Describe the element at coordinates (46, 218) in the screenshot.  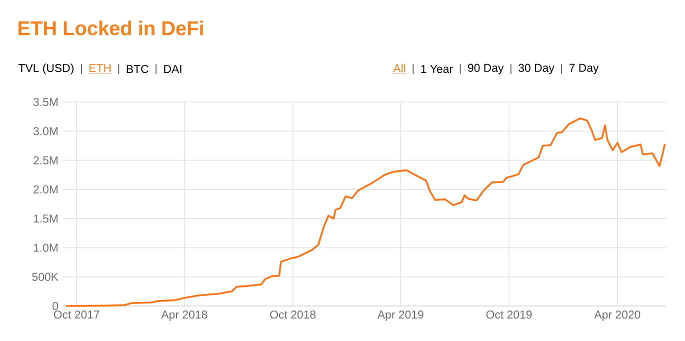
I see `y-tick-label: 1.5M` at that location.